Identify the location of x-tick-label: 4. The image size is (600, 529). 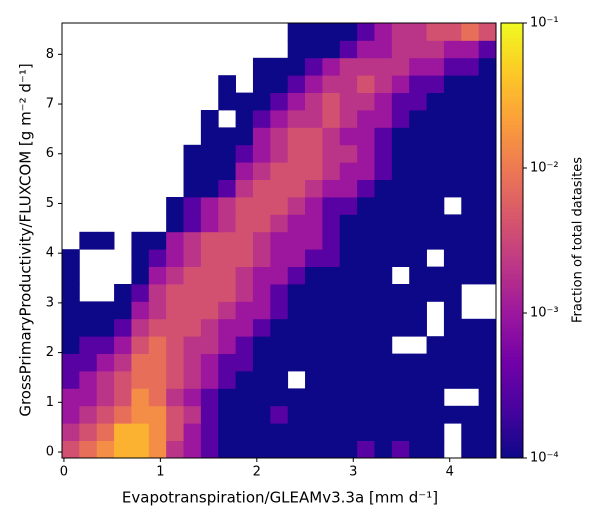
(450, 472).